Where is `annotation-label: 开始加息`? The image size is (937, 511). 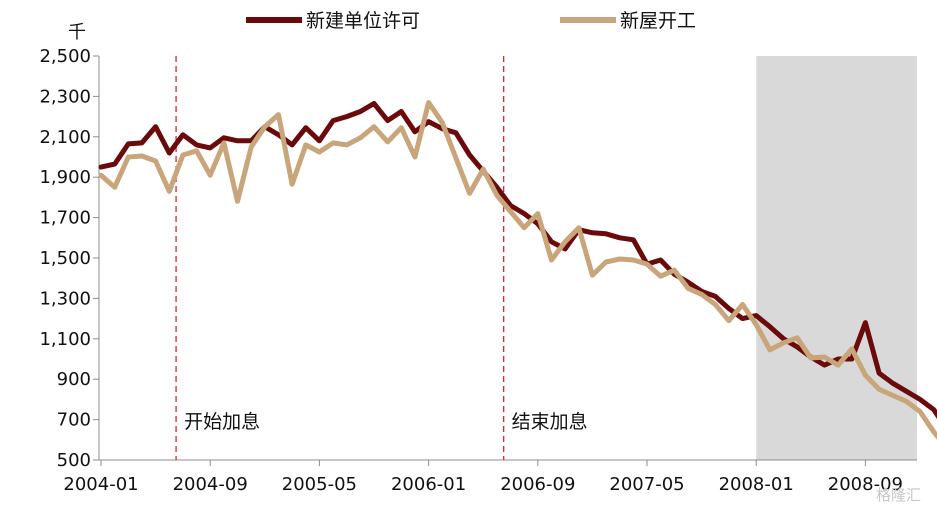
annotation-label: 开始加息 is located at coordinates (222, 422).